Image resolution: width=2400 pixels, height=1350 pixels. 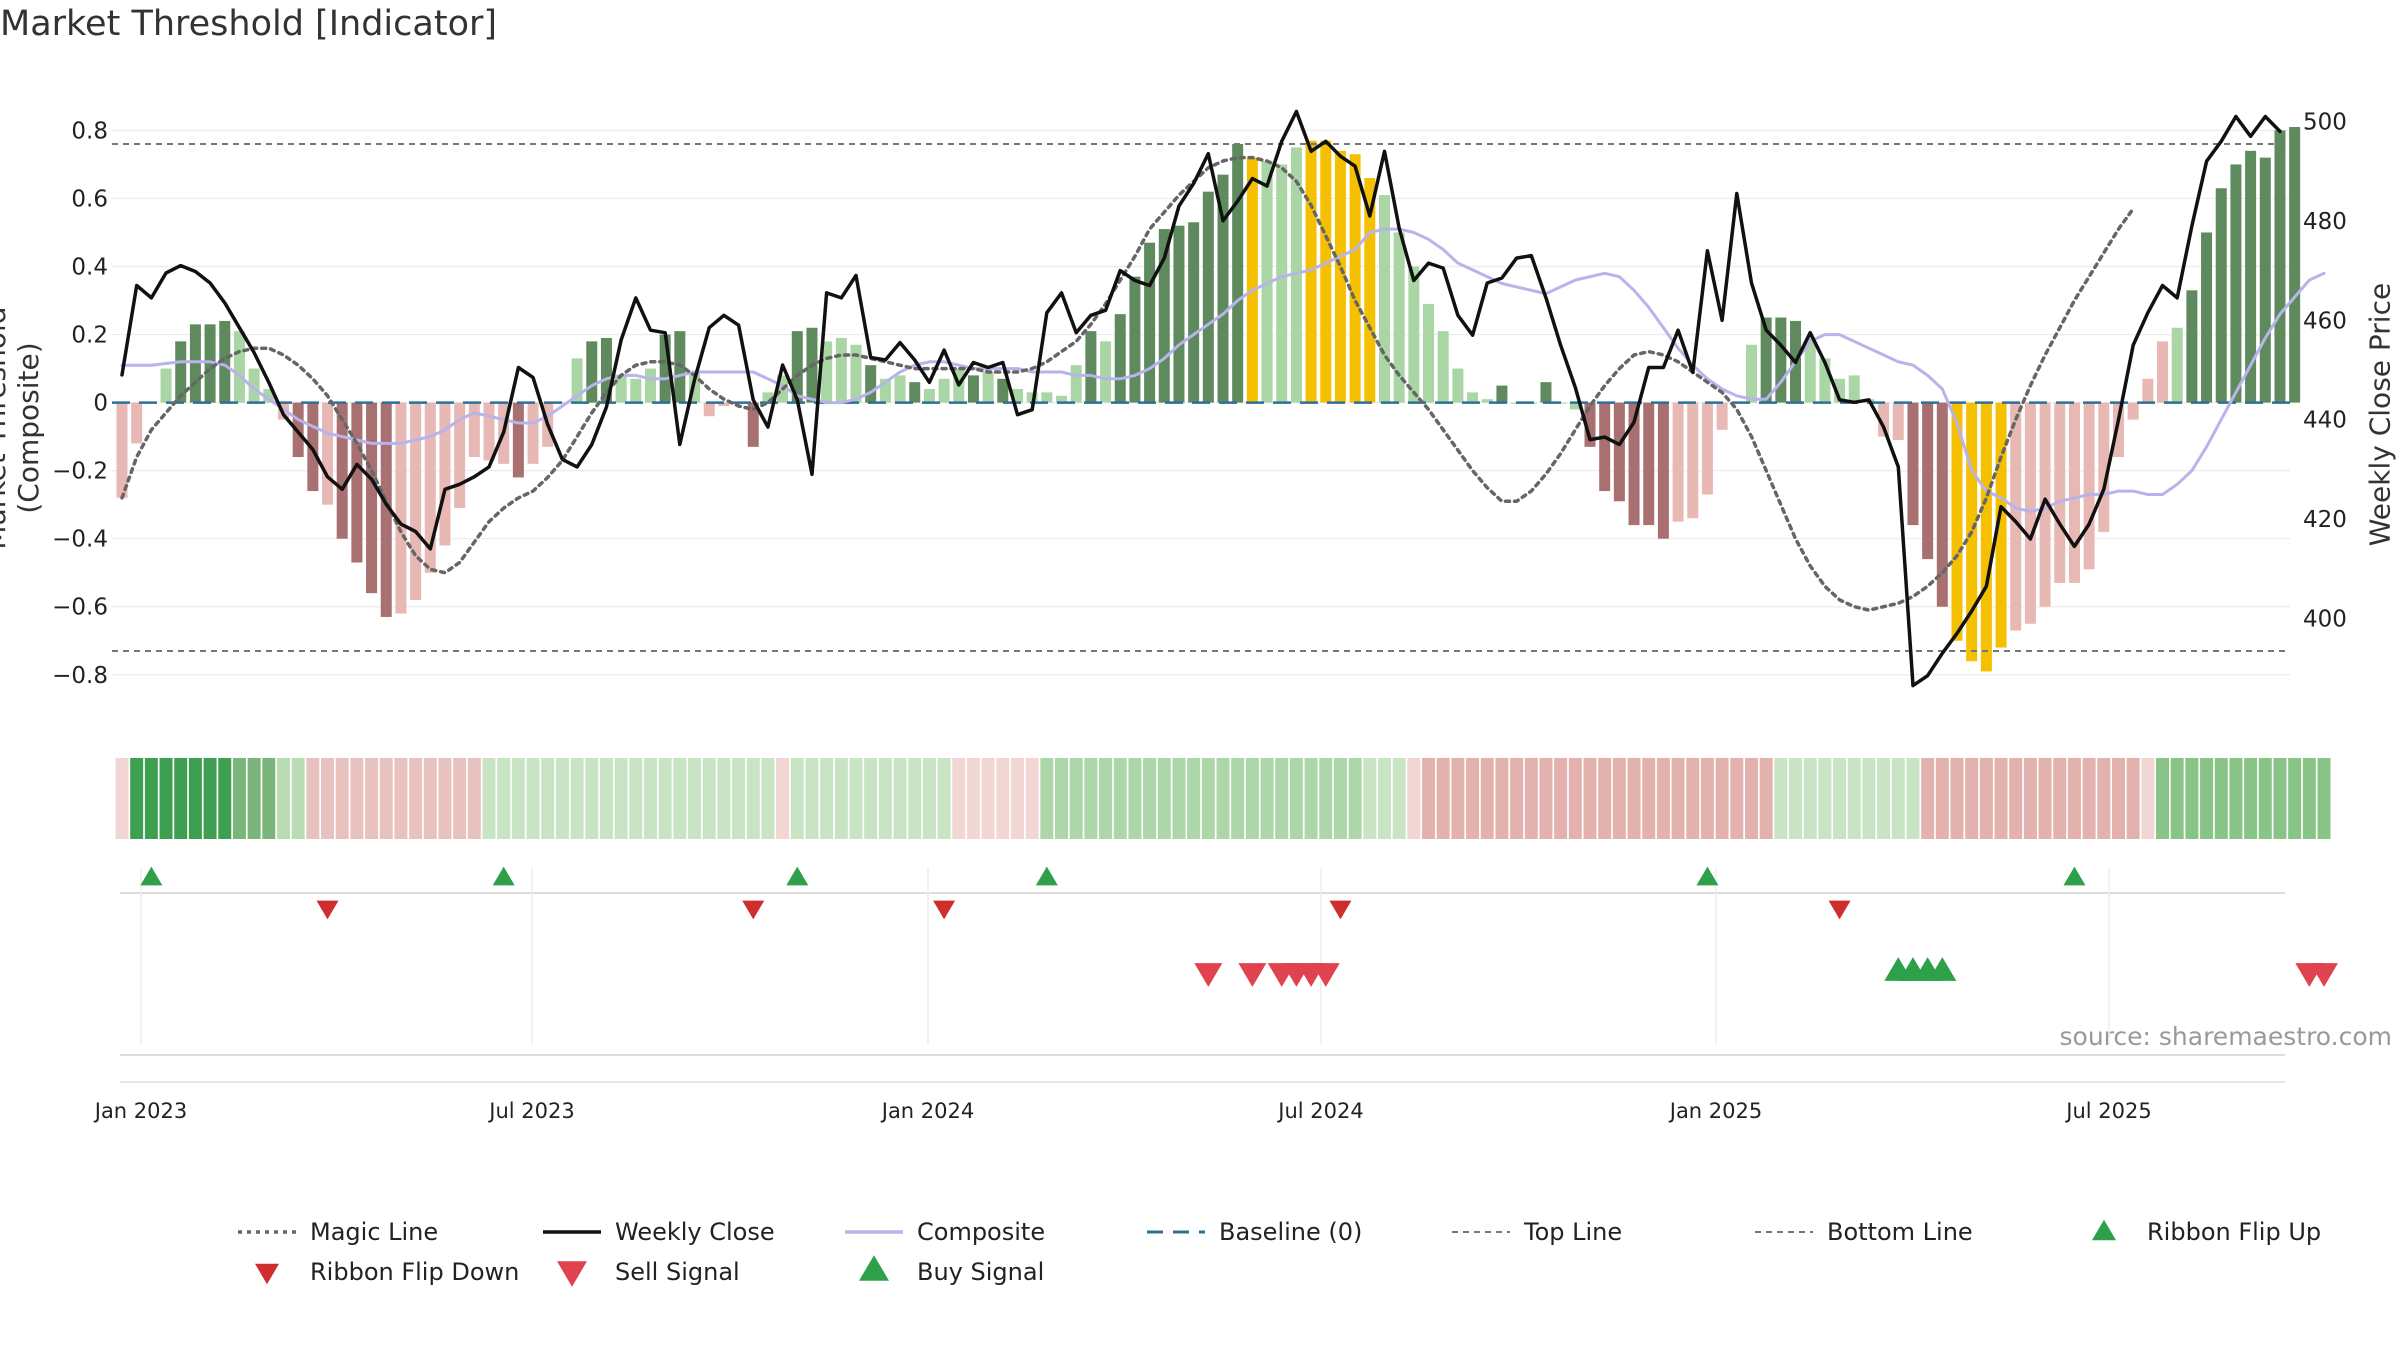 I want to click on buy-signal-marker, so click(x=1942, y=969).